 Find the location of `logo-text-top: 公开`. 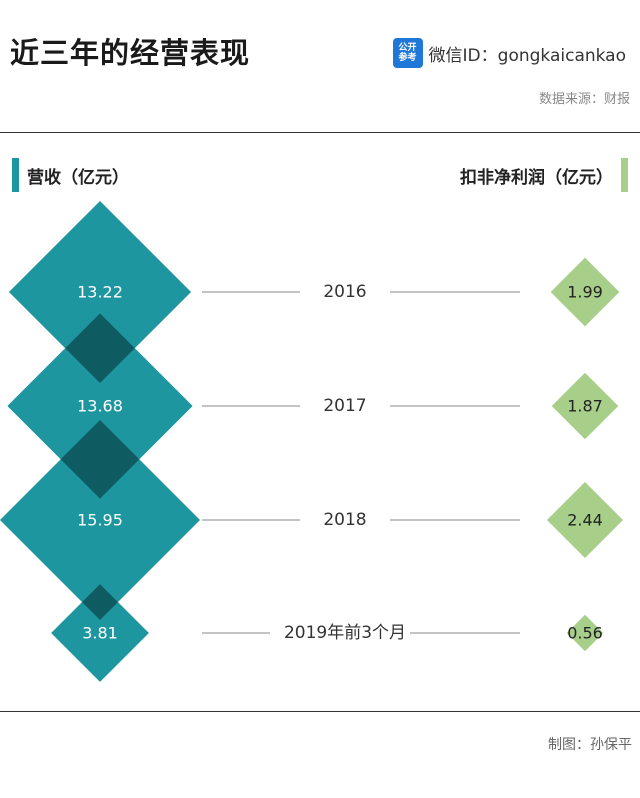

logo-text-top: 公开 is located at coordinates (407, 48).